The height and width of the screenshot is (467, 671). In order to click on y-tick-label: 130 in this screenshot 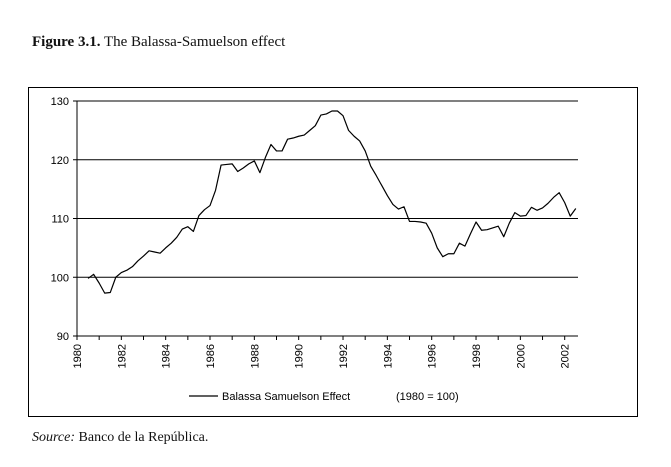, I will do `click(60, 102)`.